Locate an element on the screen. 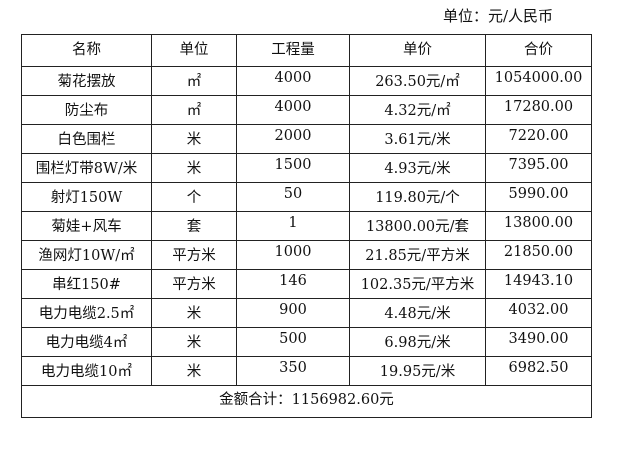 This screenshot has width=619, height=454. item-quantity: 1500 is located at coordinates (293, 168).